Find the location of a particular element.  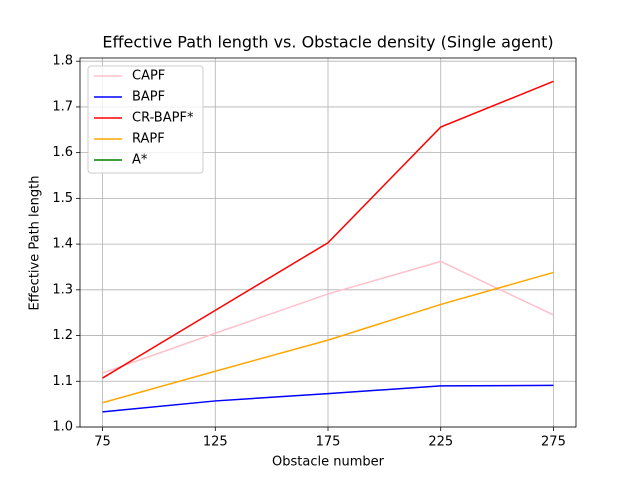

legend: CAPF BAPF CR-BAPF* RAPF A* is located at coordinates (145, 119).